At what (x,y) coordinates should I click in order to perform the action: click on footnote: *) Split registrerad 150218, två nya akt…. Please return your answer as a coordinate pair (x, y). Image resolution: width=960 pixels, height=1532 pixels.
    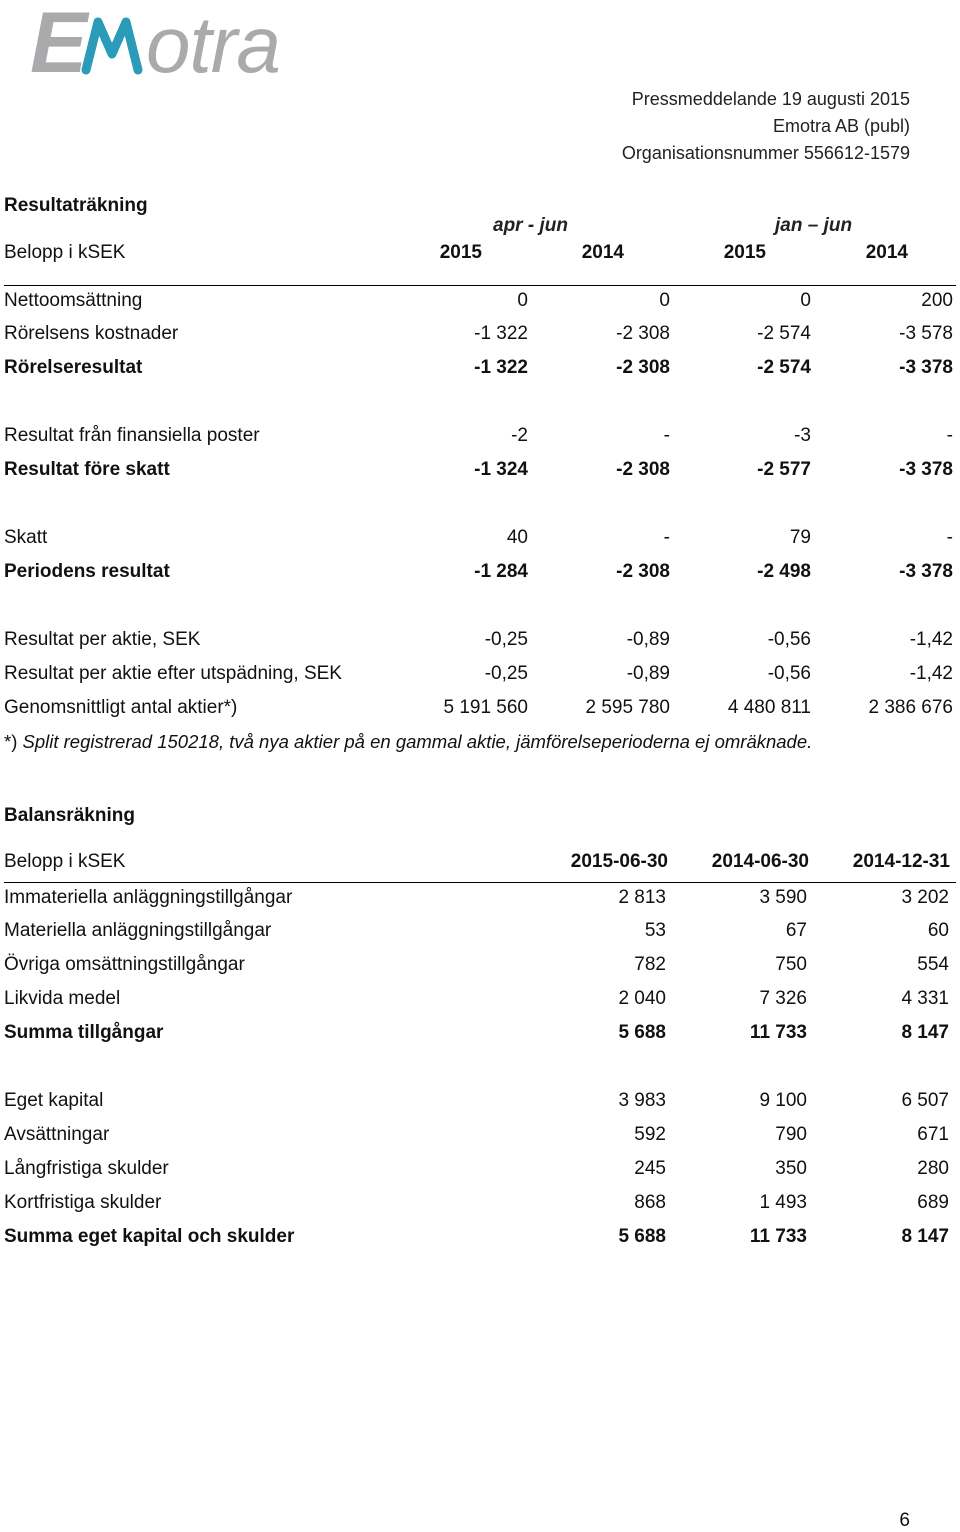
    Looking at the image, I should click on (408, 742).